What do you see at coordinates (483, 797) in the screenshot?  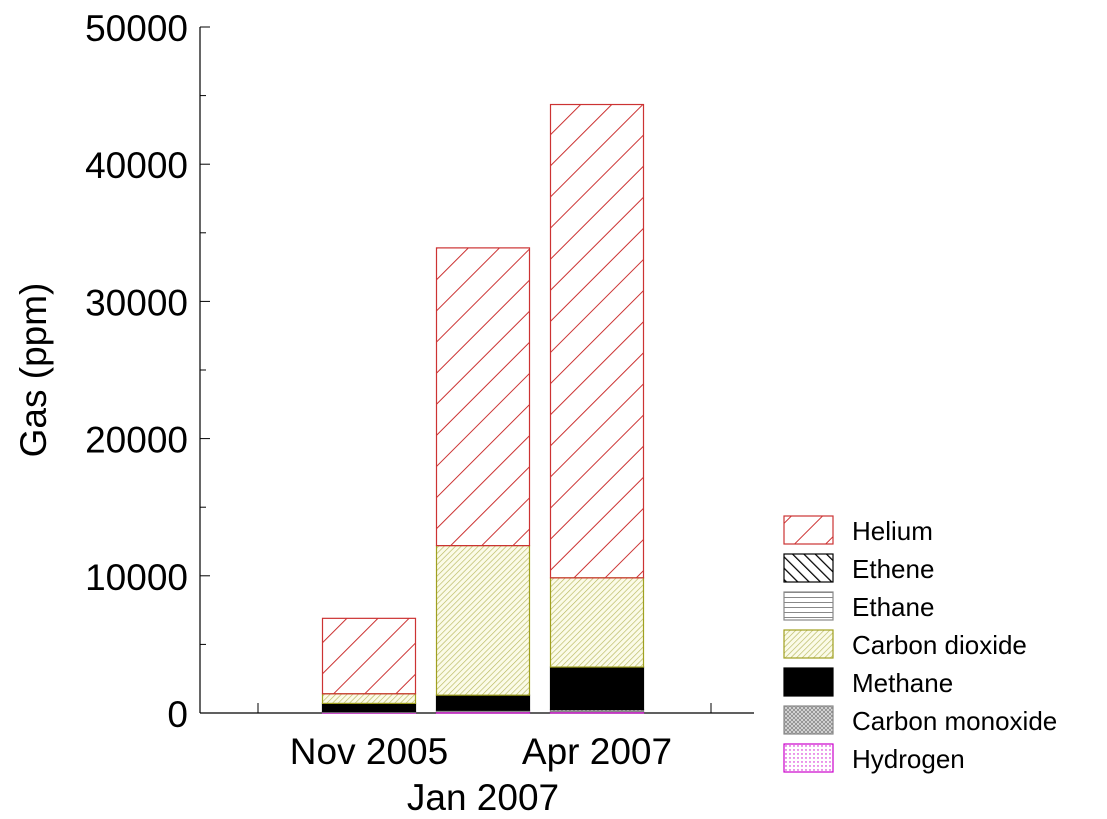 I see `x-tick-label: Jan 2007` at bounding box center [483, 797].